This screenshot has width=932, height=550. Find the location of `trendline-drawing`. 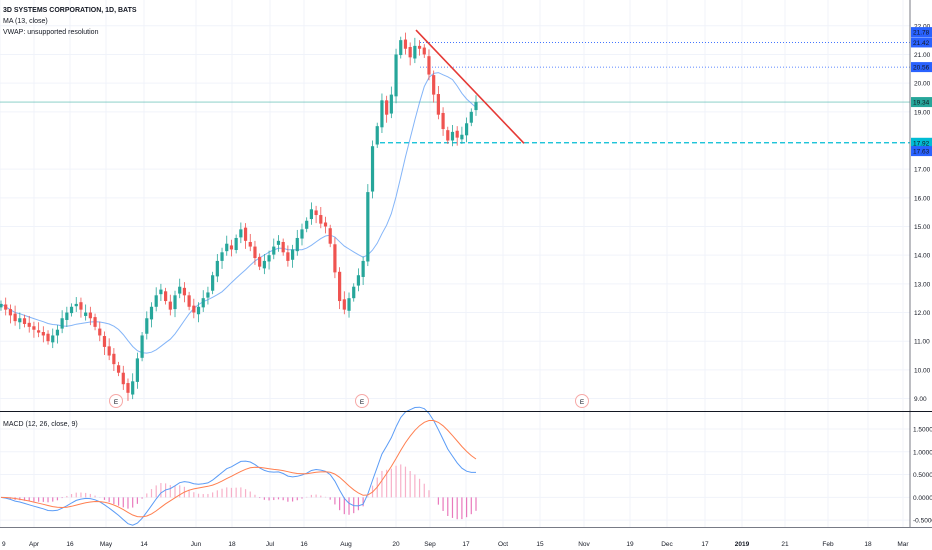

trendline-drawing is located at coordinates (470, 86).